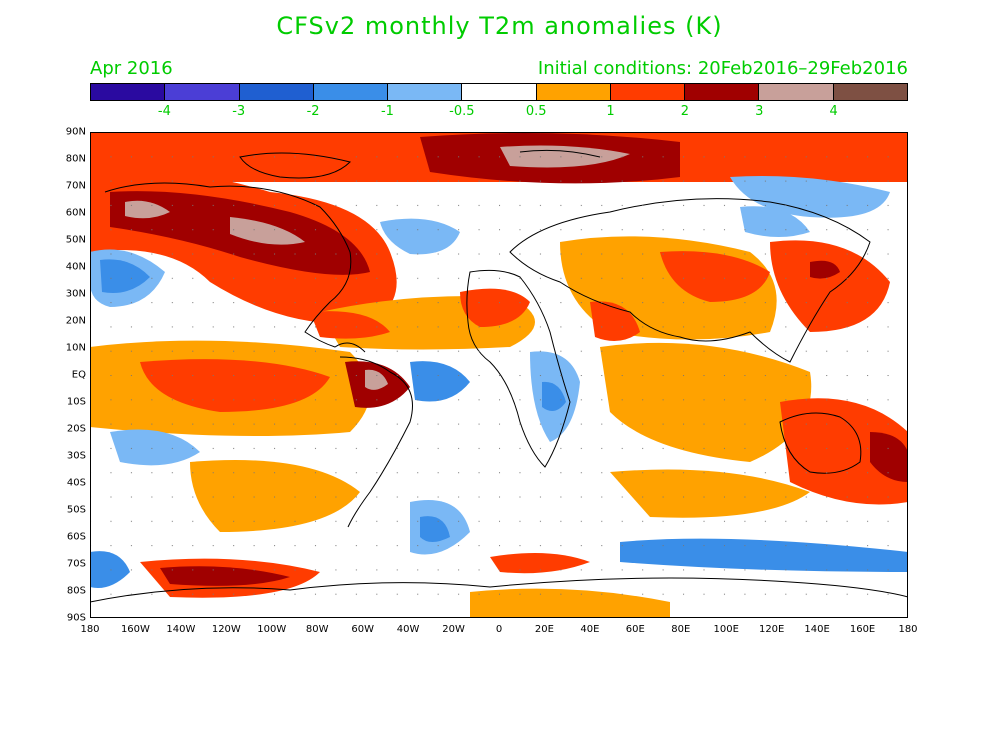 The width and height of the screenshot is (999, 750). Describe the element at coordinates (635, 629) in the screenshot. I see `longitude-tick-label: 60E` at that location.